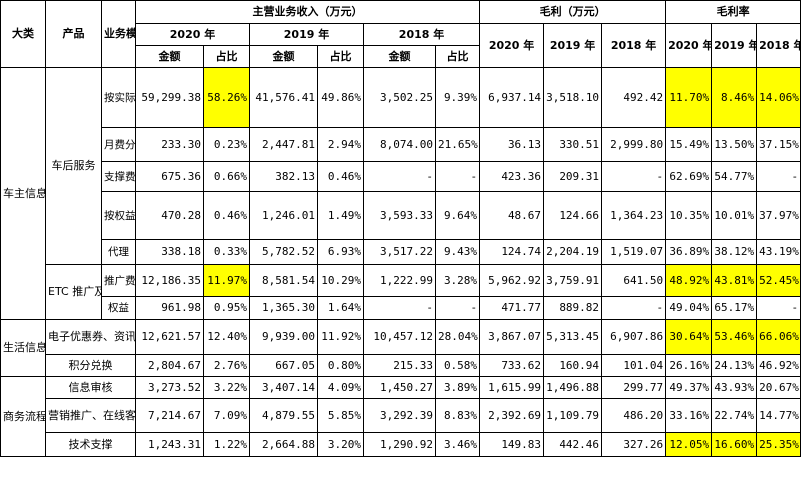 The height and width of the screenshot is (487, 801). I want to click on value-cell: 7,214.67, so click(169, 415).